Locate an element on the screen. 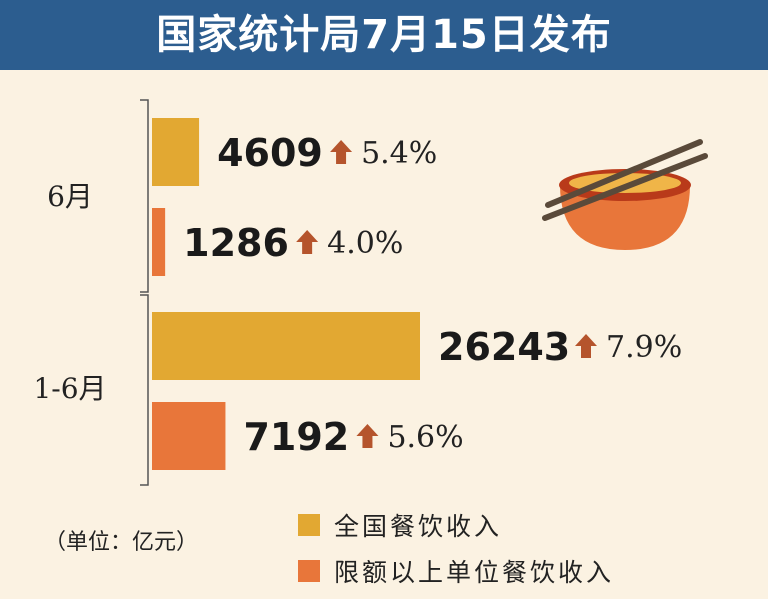 This screenshot has height=599, width=768. legend-swatch-above-limit is located at coordinates (309, 571).